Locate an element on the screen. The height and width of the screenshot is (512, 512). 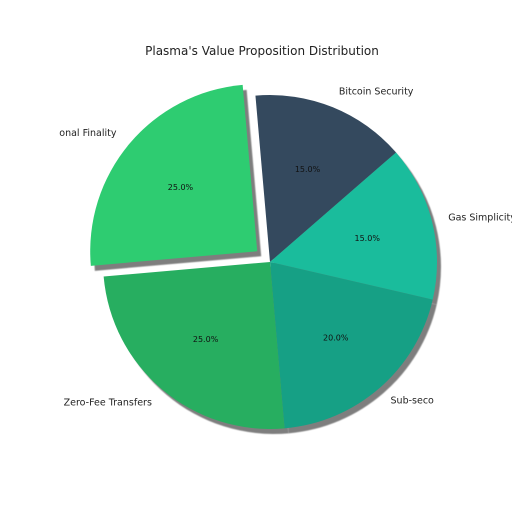
pie-slice-bitcoin-security is located at coordinates (326, 178).